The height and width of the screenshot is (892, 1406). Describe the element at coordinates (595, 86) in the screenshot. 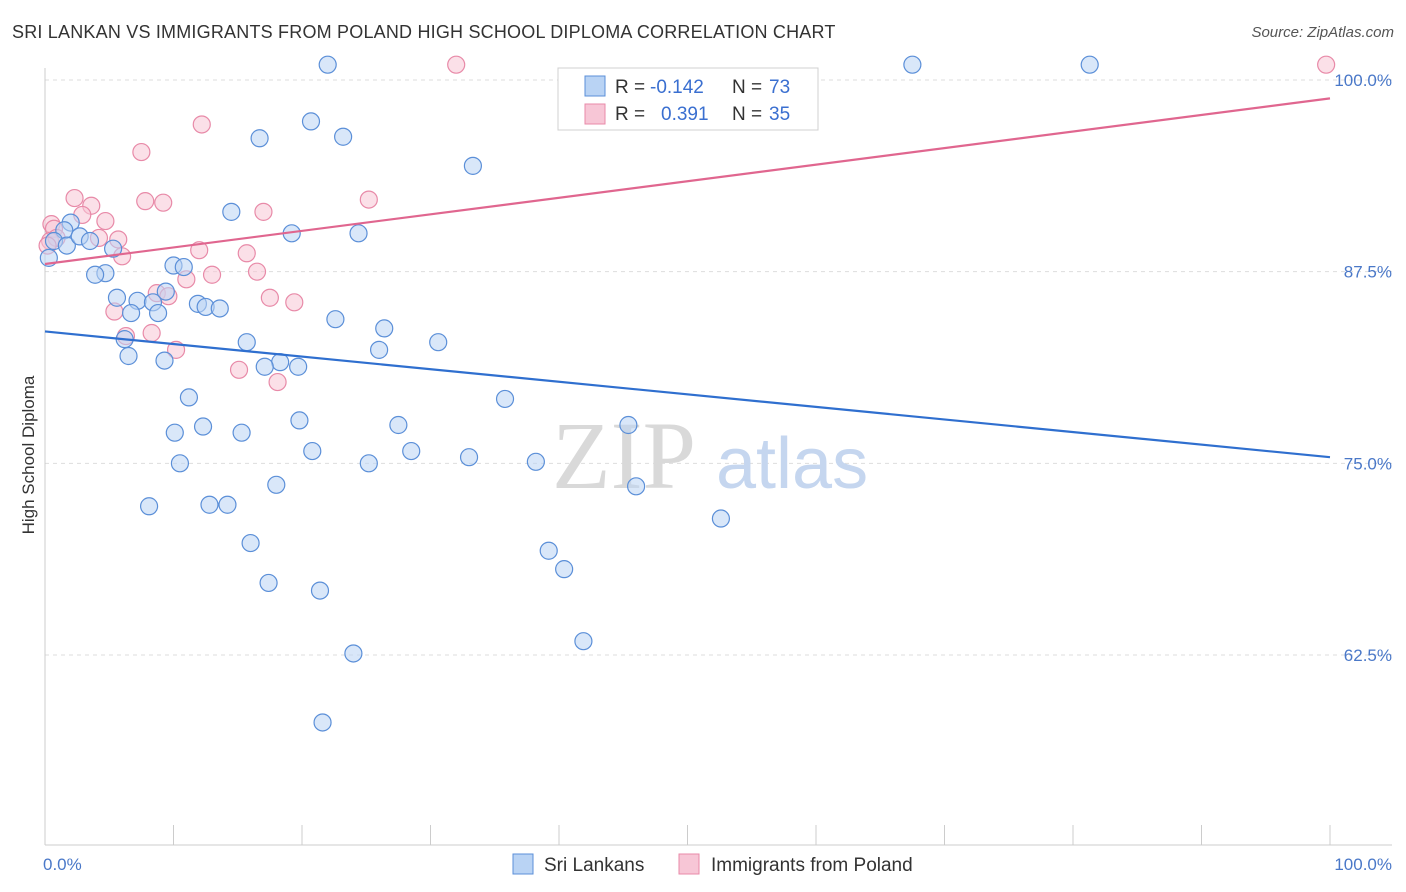

I see `legend-swatch-blue` at that location.